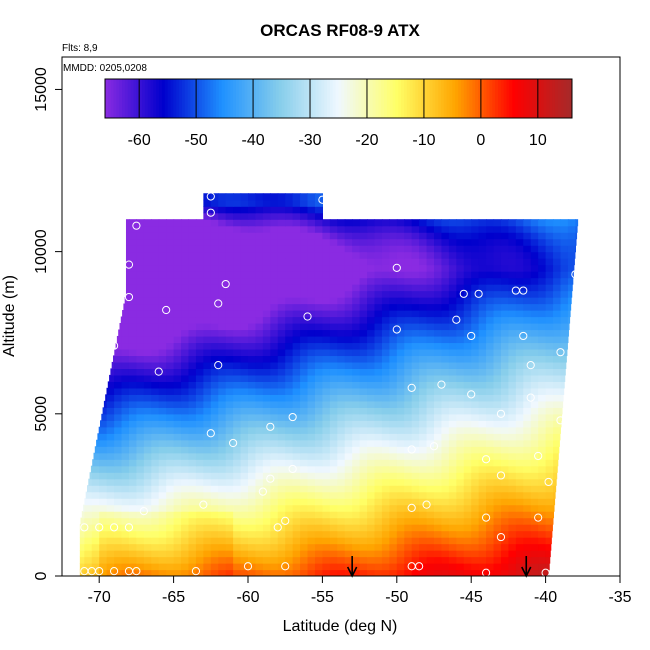  Describe the element at coordinates (396, 267) in the screenshot. I see `observation-point` at that location.